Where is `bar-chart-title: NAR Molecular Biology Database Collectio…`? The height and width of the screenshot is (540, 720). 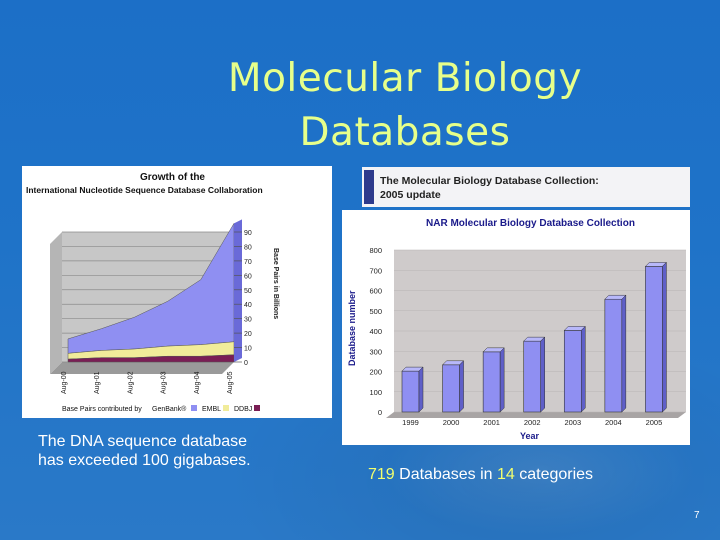
bar-chart-title: NAR Molecular Biology Database Collectio… is located at coordinates (530, 223).